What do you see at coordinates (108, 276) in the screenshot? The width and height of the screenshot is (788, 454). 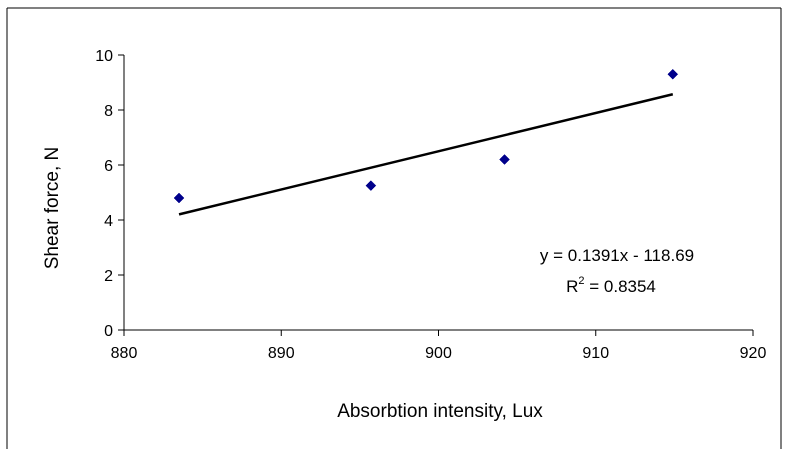 I see `y-tick-label: 2` at bounding box center [108, 276].